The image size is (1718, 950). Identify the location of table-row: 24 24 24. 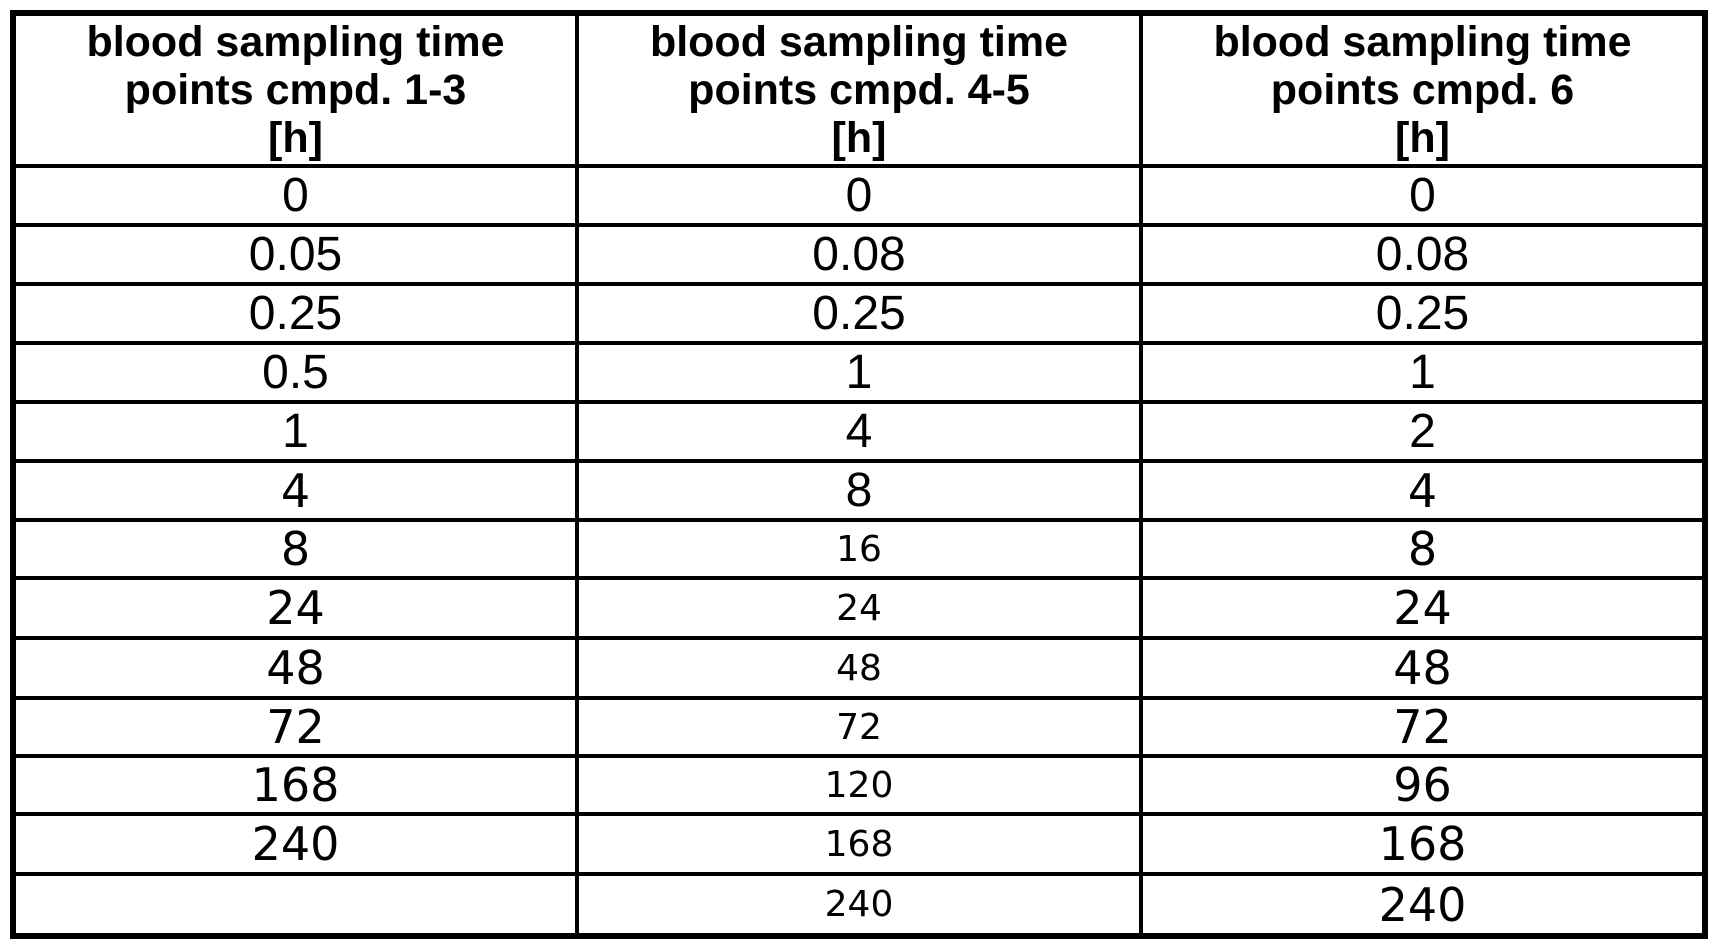
(859, 608).